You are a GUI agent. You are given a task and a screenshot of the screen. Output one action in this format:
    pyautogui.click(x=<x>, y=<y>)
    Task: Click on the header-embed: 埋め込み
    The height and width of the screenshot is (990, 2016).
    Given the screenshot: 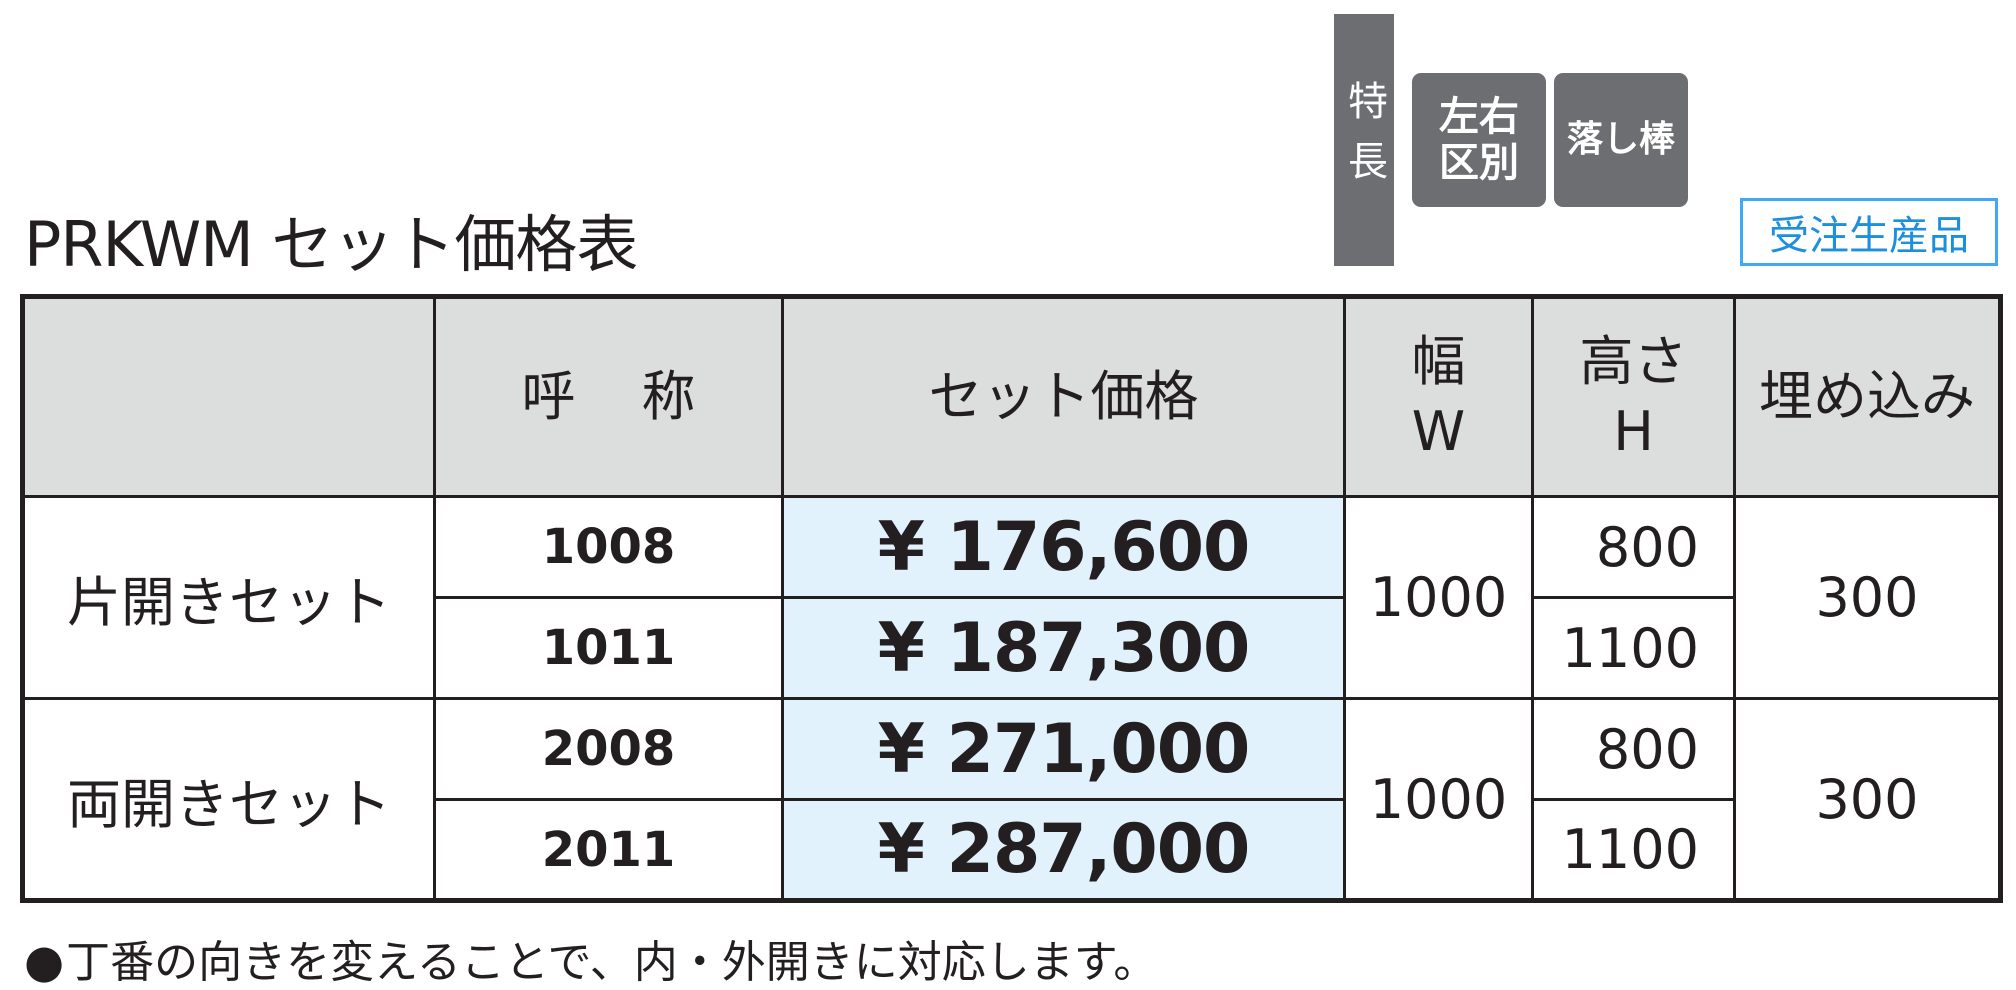 What is the action you would take?
    pyautogui.click(x=1867, y=396)
    